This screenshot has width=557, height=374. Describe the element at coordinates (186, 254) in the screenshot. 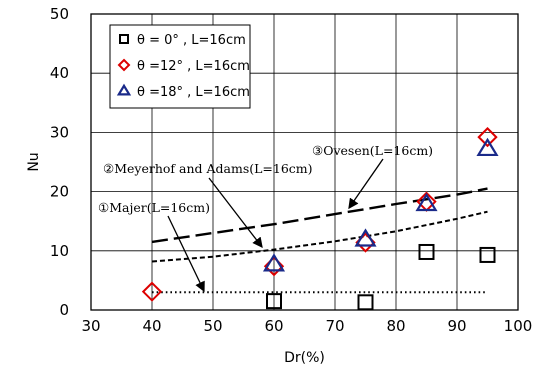

I see `arrow-majer` at that location.